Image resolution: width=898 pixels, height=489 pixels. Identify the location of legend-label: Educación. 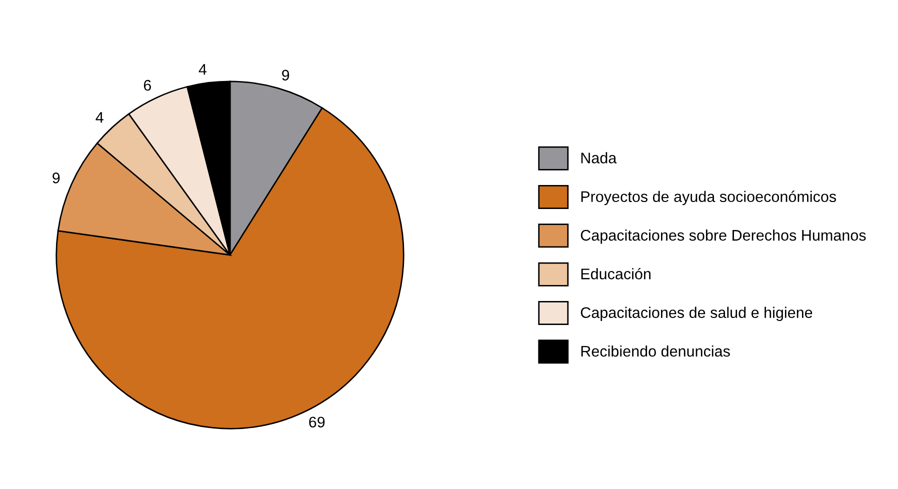
(615, 274).